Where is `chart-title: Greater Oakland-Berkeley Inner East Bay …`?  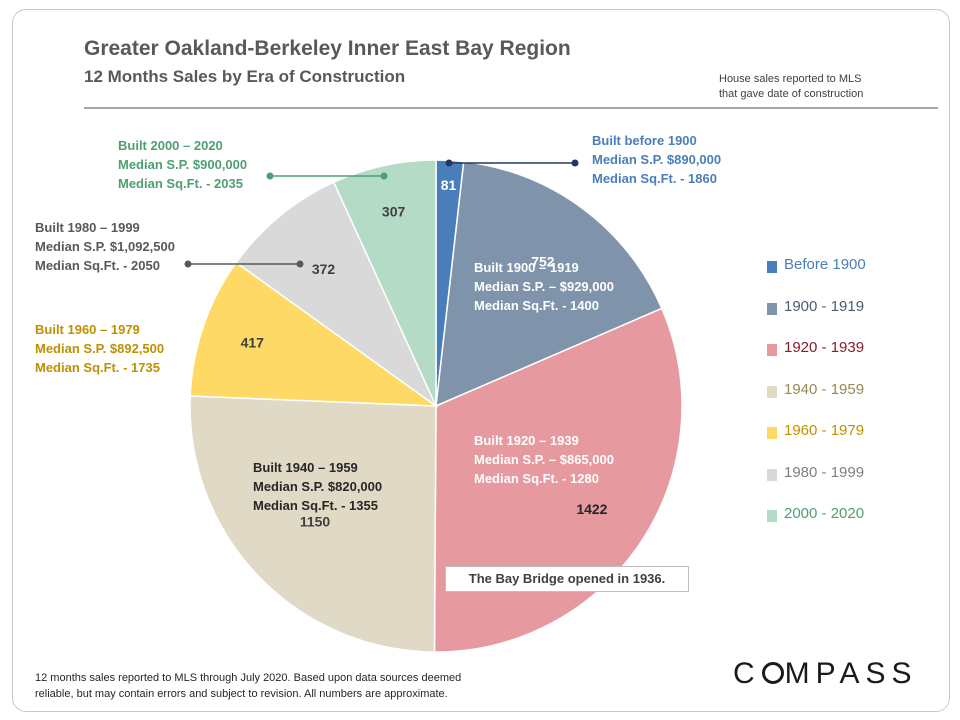 chart-title: Greater Oakland-Berkeley Inner East Bay … is located at coordinates (327, 48).